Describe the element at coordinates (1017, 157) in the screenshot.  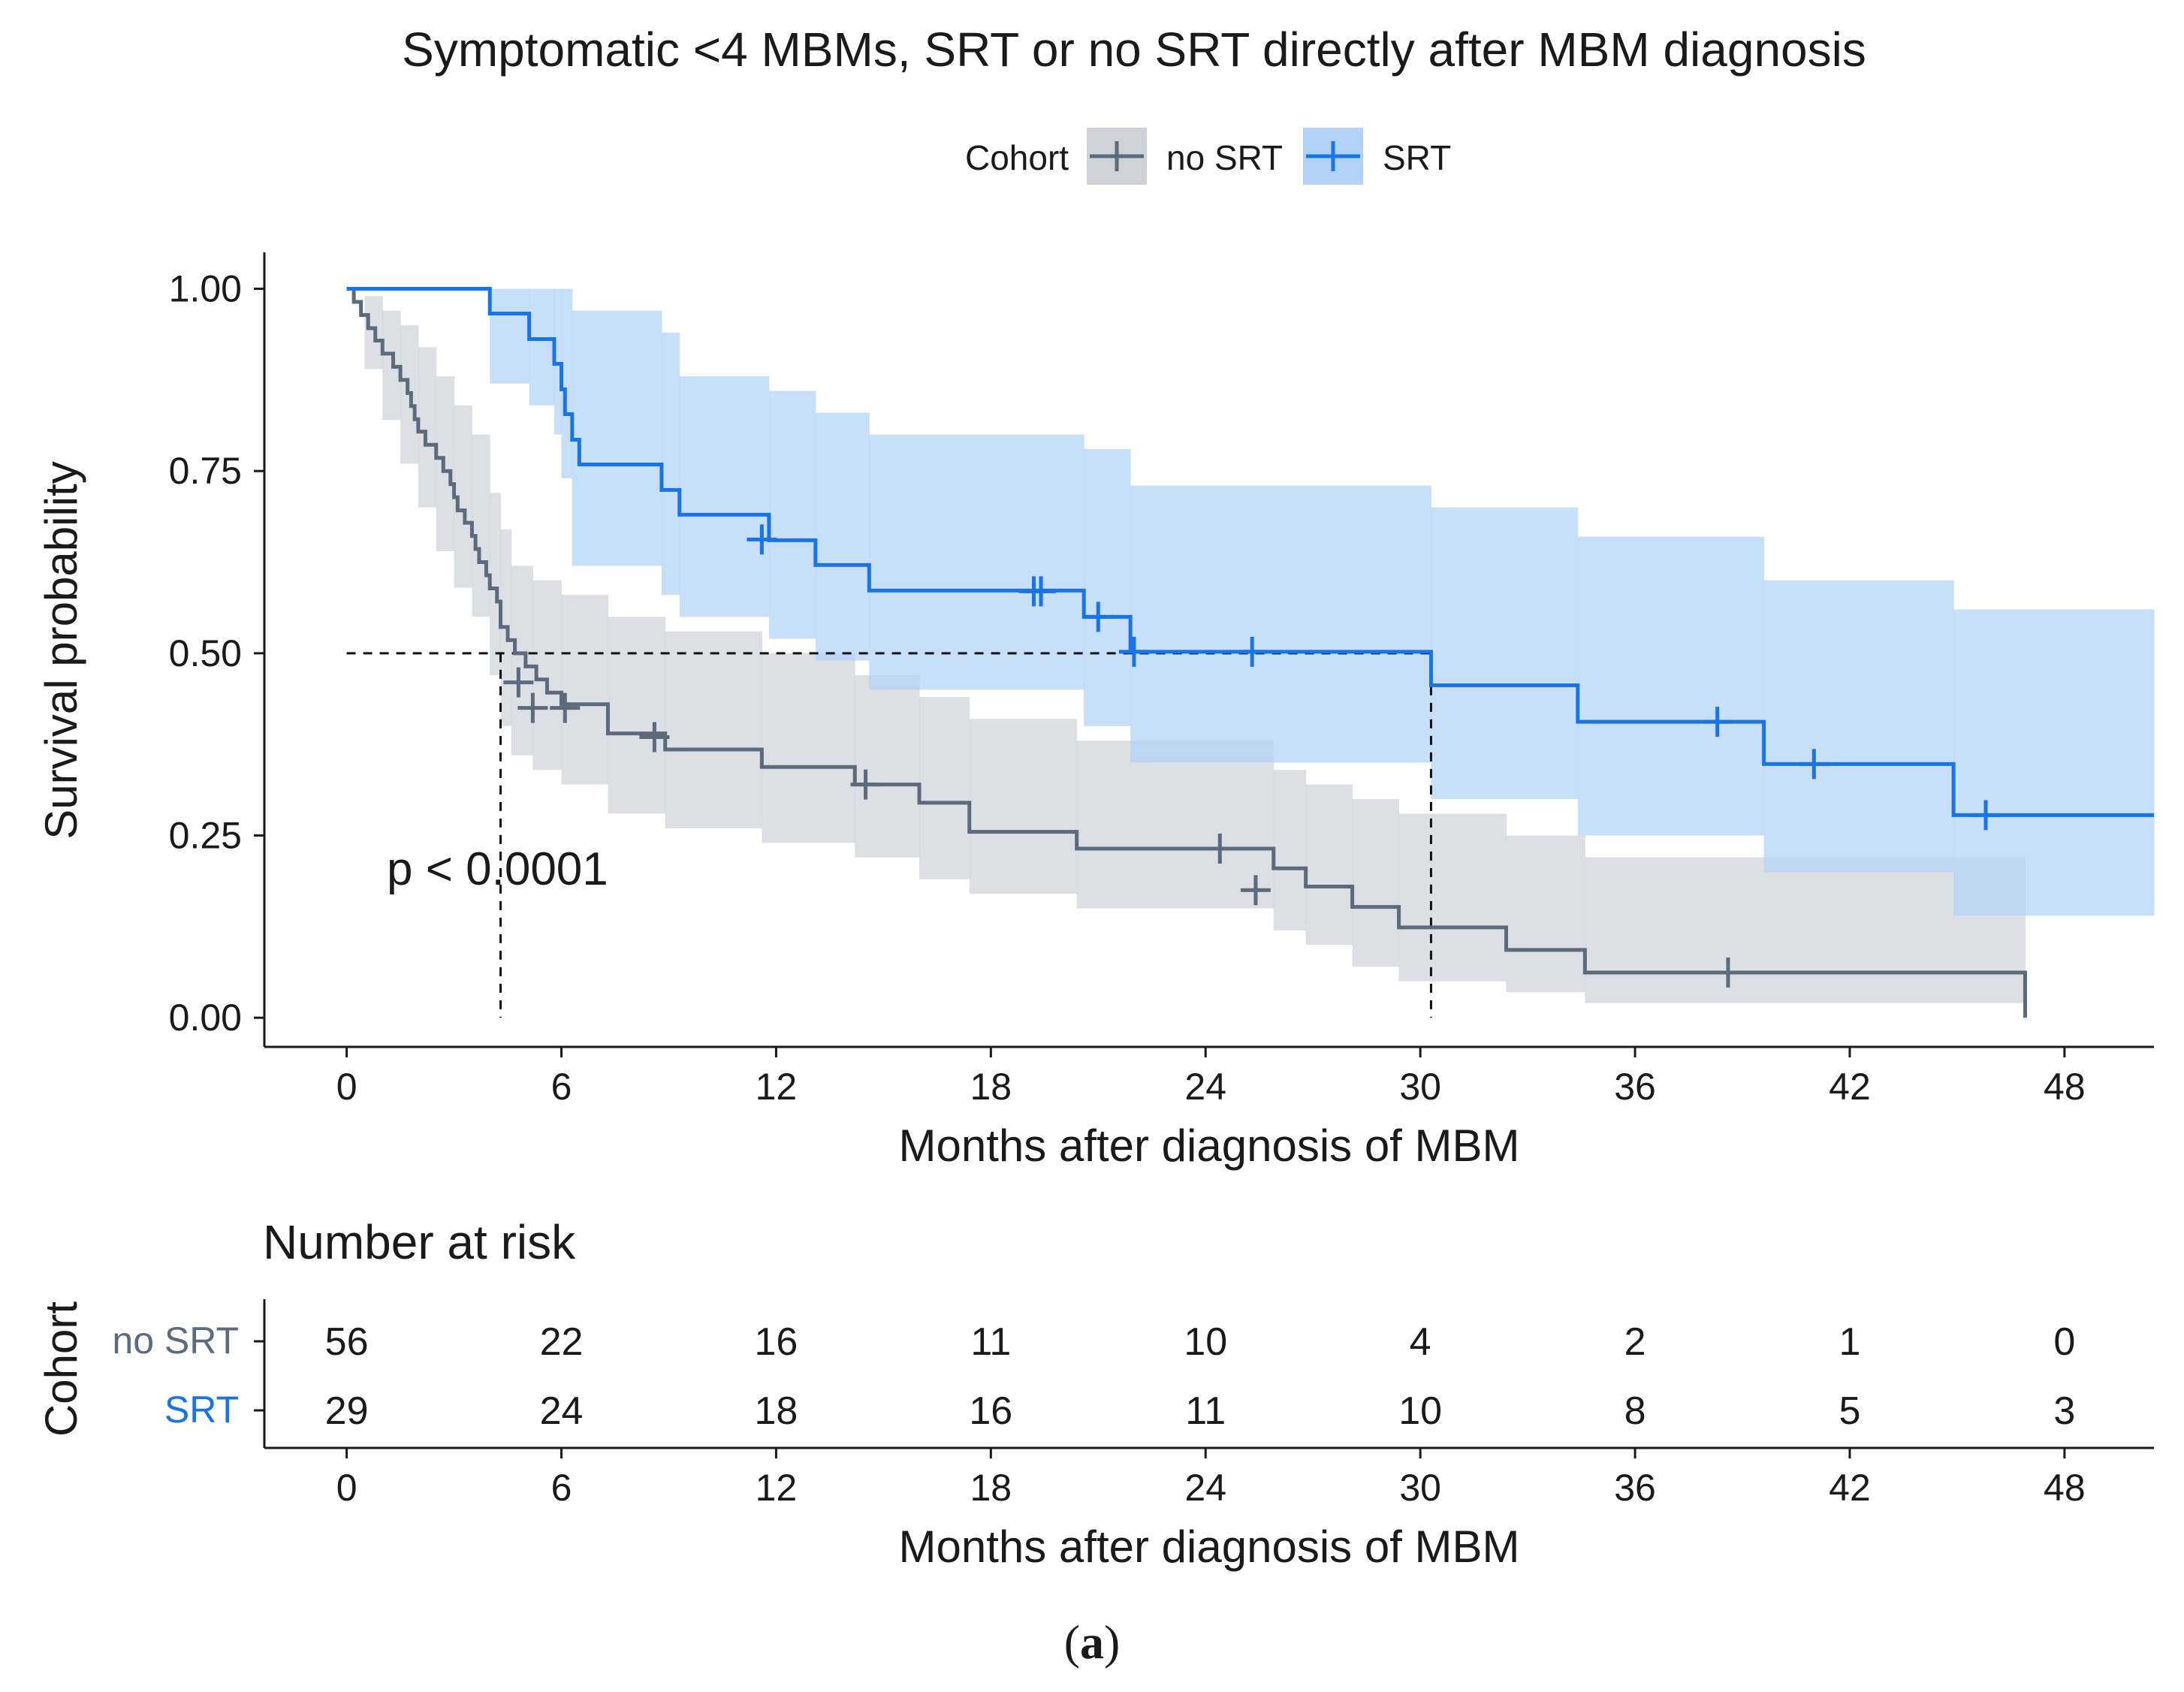
I see `legend-title: Cohort` at that location.